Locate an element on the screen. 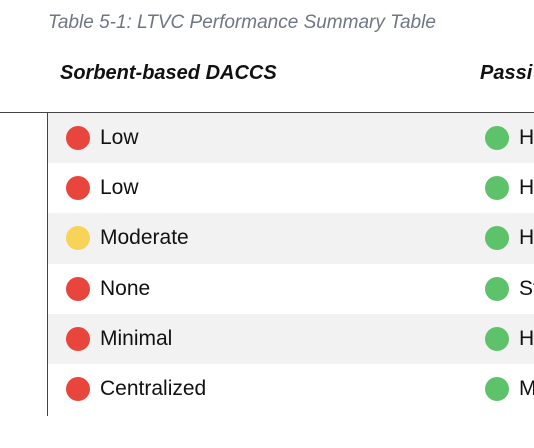 This screenshot has height=448, width=534. table-header-row: Sorbent-based DACCS Passi is located at coordinates (267, 78).